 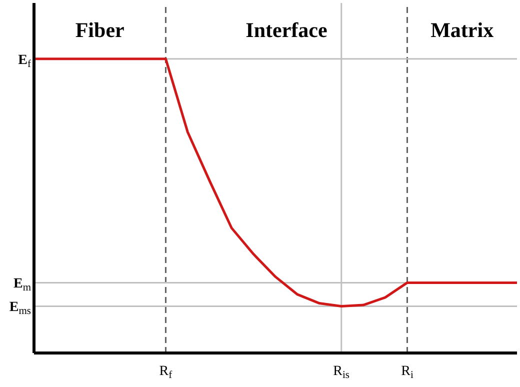 I want to click on x-tick-label: R$_{is}$, so click(x=341, y=372).